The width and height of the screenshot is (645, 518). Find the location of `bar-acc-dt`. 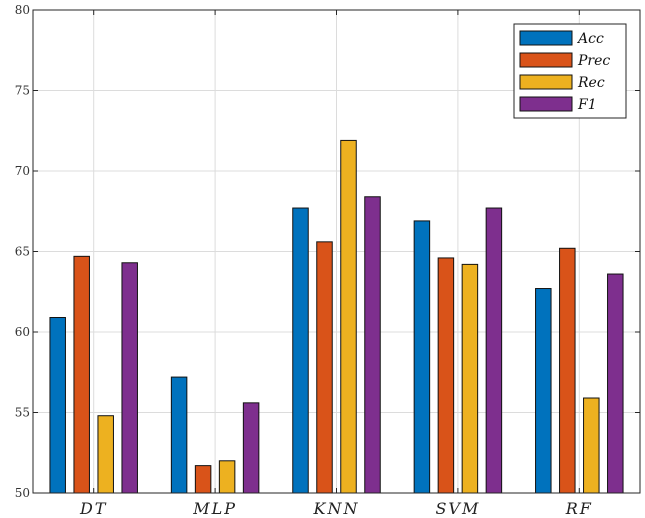

bar-acc-dt is located at coordinates (57, 405).